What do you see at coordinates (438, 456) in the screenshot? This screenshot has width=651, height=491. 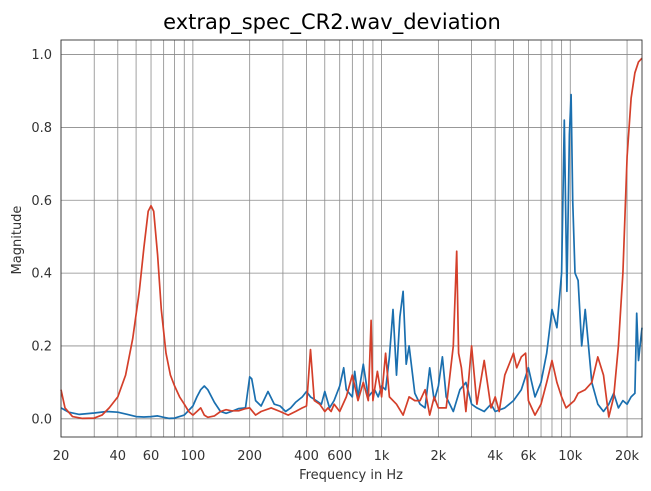 I see `x-tick-label: 2k` at bounding box center [438, 456].